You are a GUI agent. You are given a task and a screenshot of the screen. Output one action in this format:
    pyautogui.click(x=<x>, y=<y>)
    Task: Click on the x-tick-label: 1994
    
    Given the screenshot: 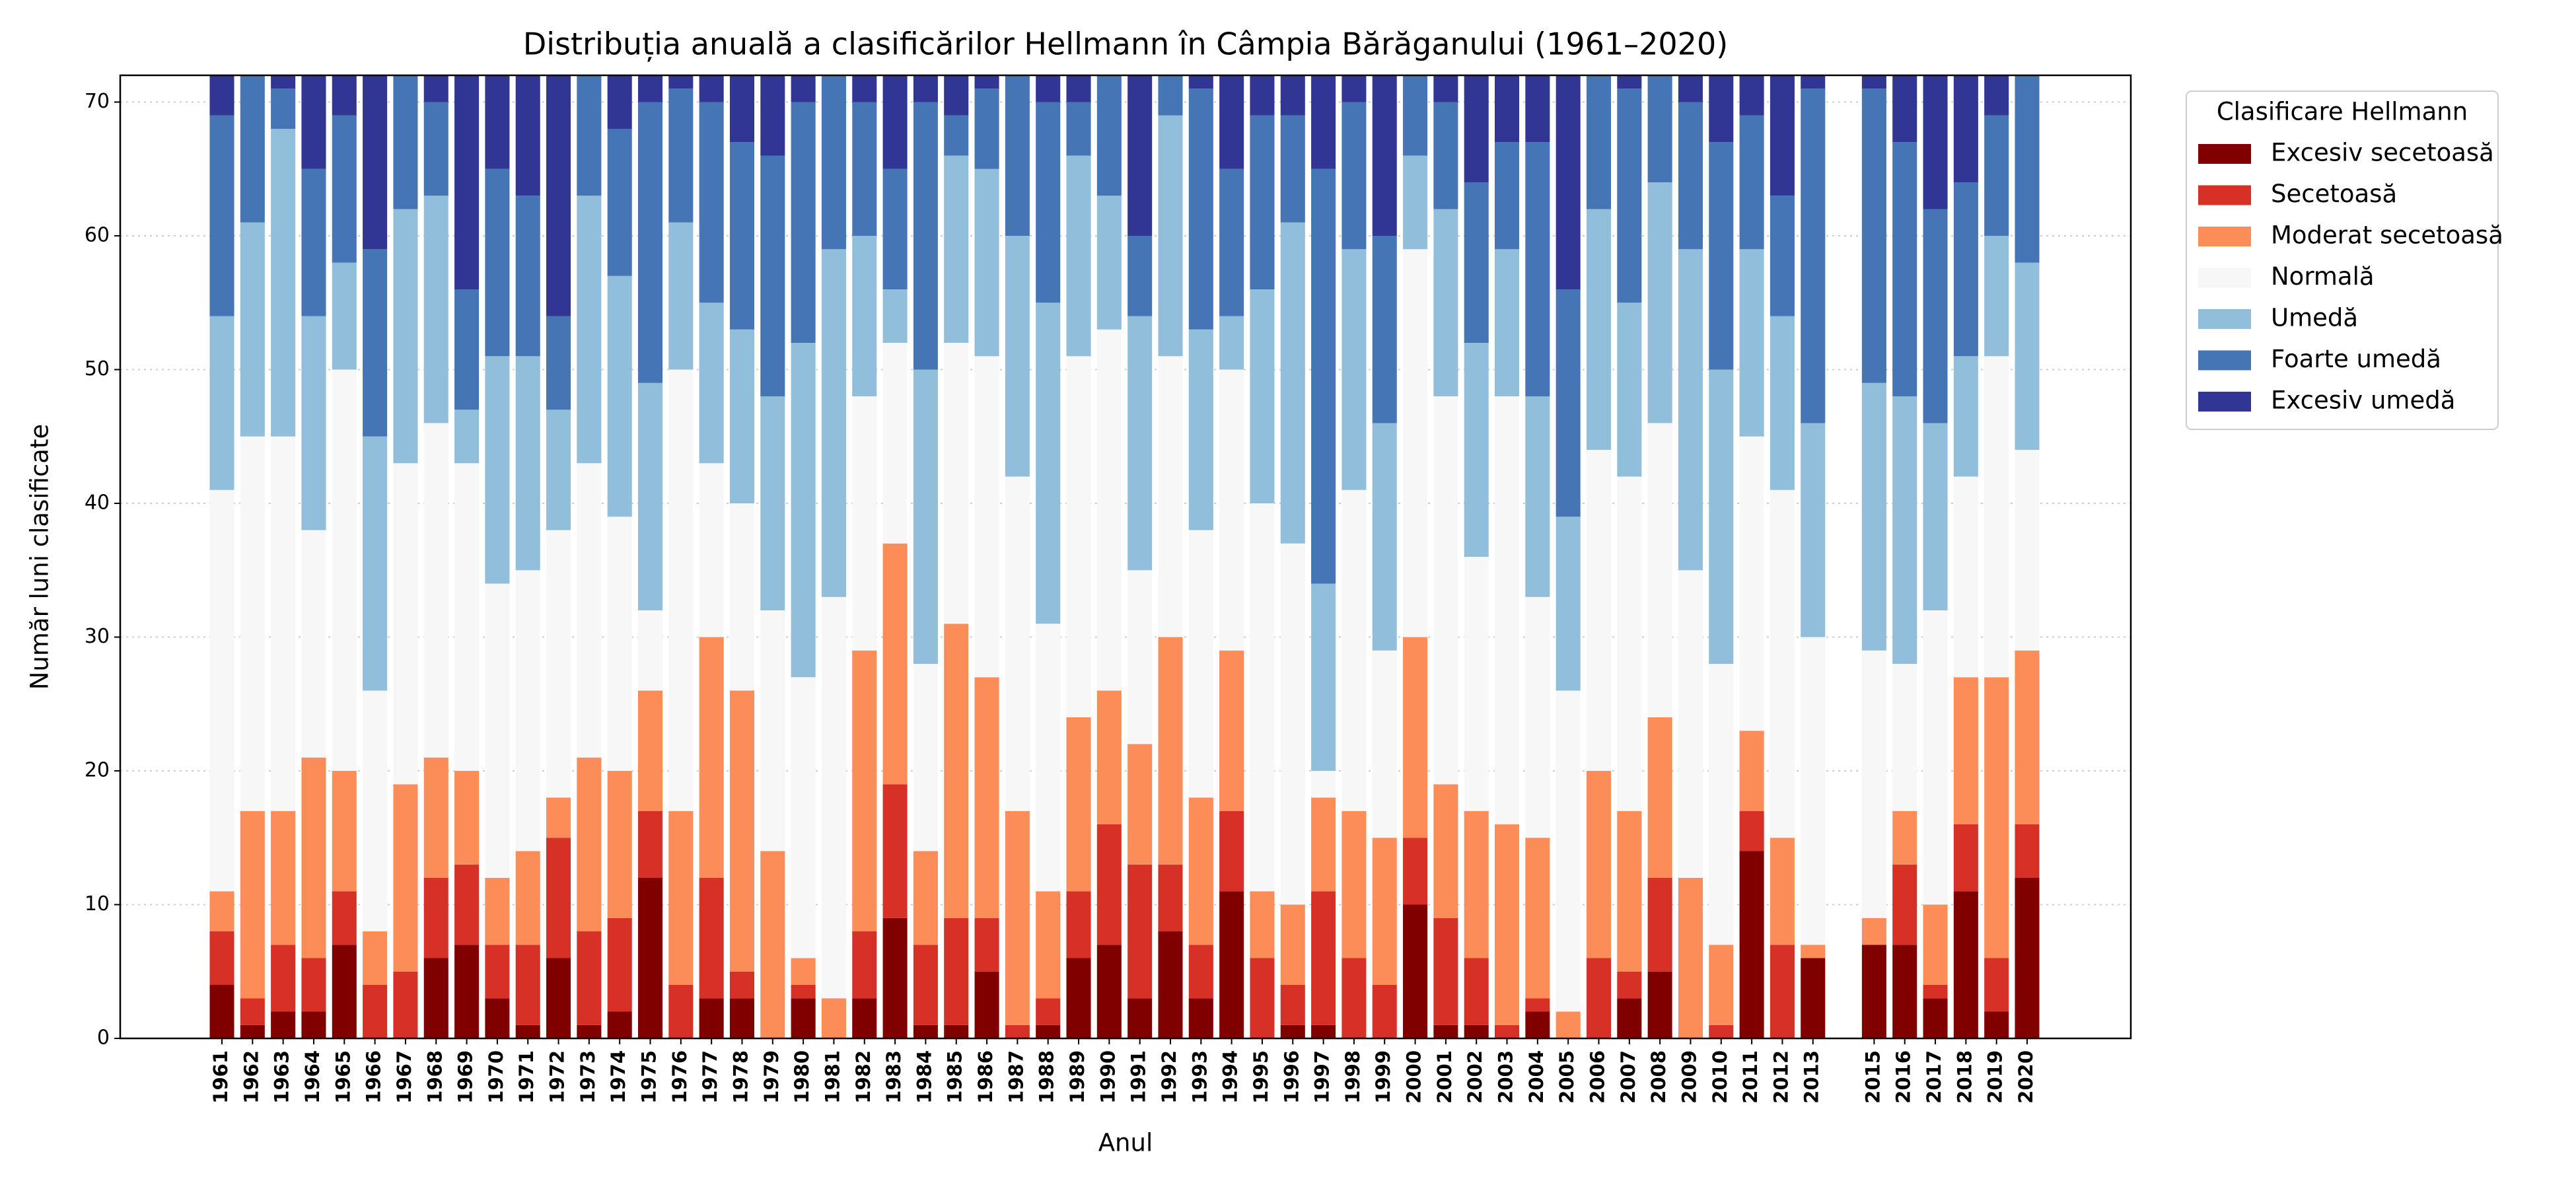 What is the action you would take?
    pyautogui.click(x=1231, y=1077)
    